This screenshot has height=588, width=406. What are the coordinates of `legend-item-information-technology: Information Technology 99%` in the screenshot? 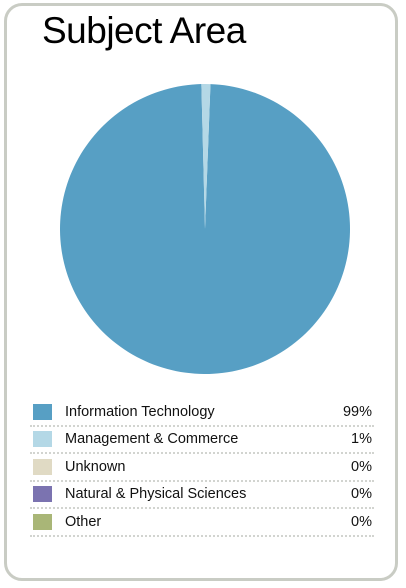 It's located at (202, 413).